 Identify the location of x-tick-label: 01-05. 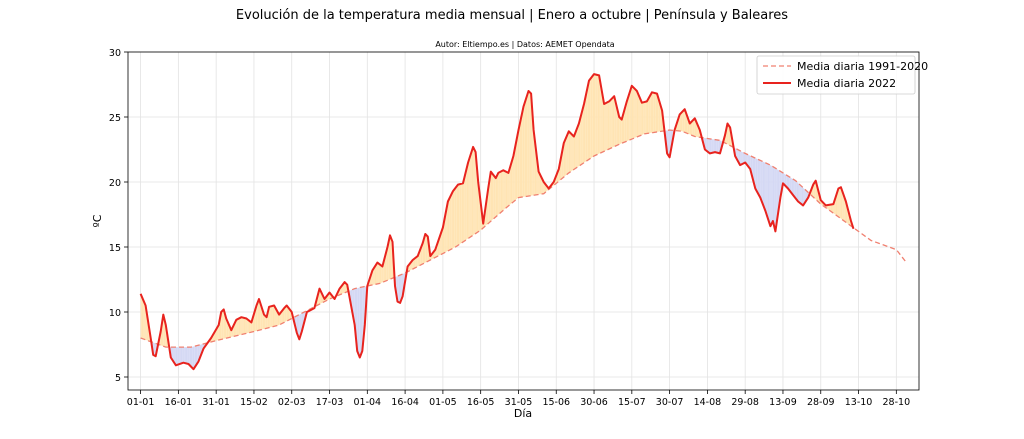
(443, 402).